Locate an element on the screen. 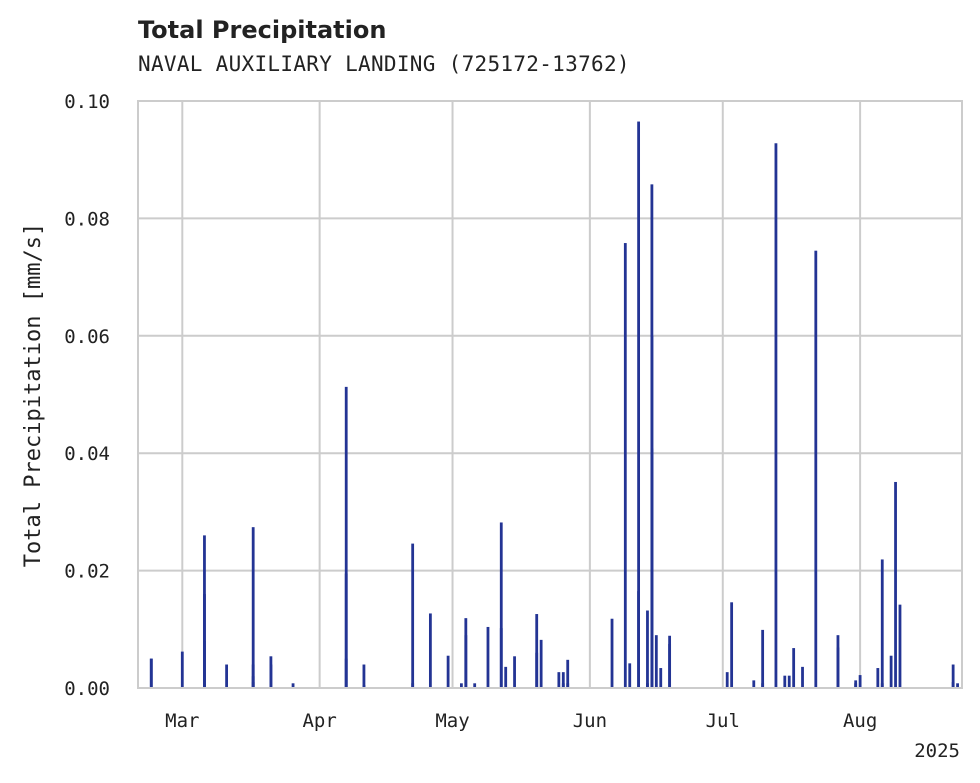 This screenshot has width=980, height=783. y-tick-label: 0.02 is located at coordinates (87, 572).